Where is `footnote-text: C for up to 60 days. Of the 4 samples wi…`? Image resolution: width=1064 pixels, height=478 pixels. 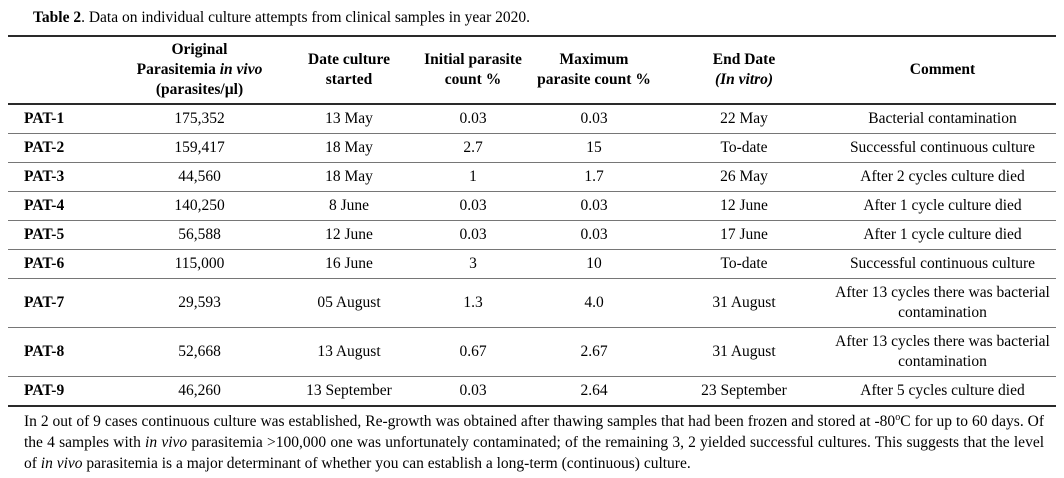
footnote-text: C for up to 60 days. Of the 4 samples wi… is located at coordinates (534, 432).